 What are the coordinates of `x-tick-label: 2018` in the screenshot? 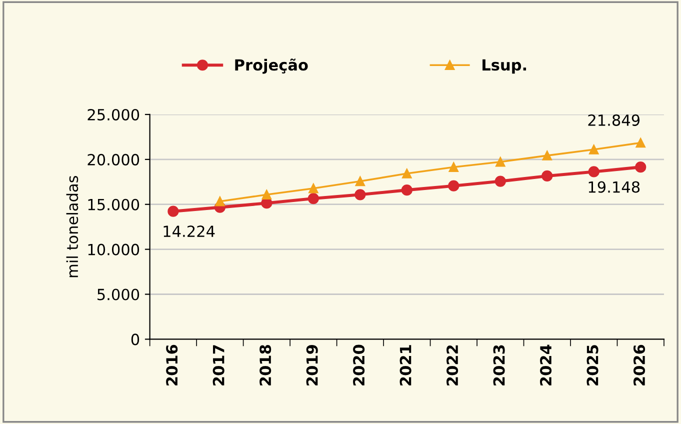 It's located at (266, 365).